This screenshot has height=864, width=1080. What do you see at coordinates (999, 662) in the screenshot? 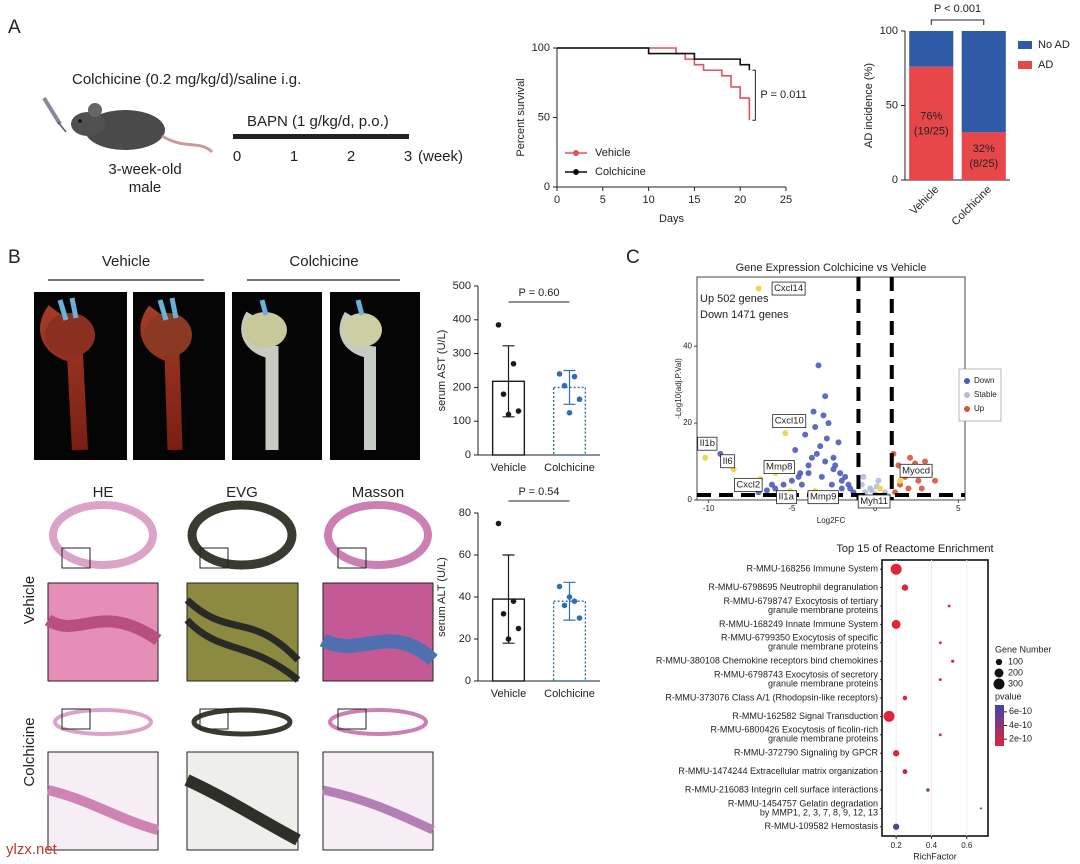
I see `size-legend-marker` at bounding box center [999, 662].